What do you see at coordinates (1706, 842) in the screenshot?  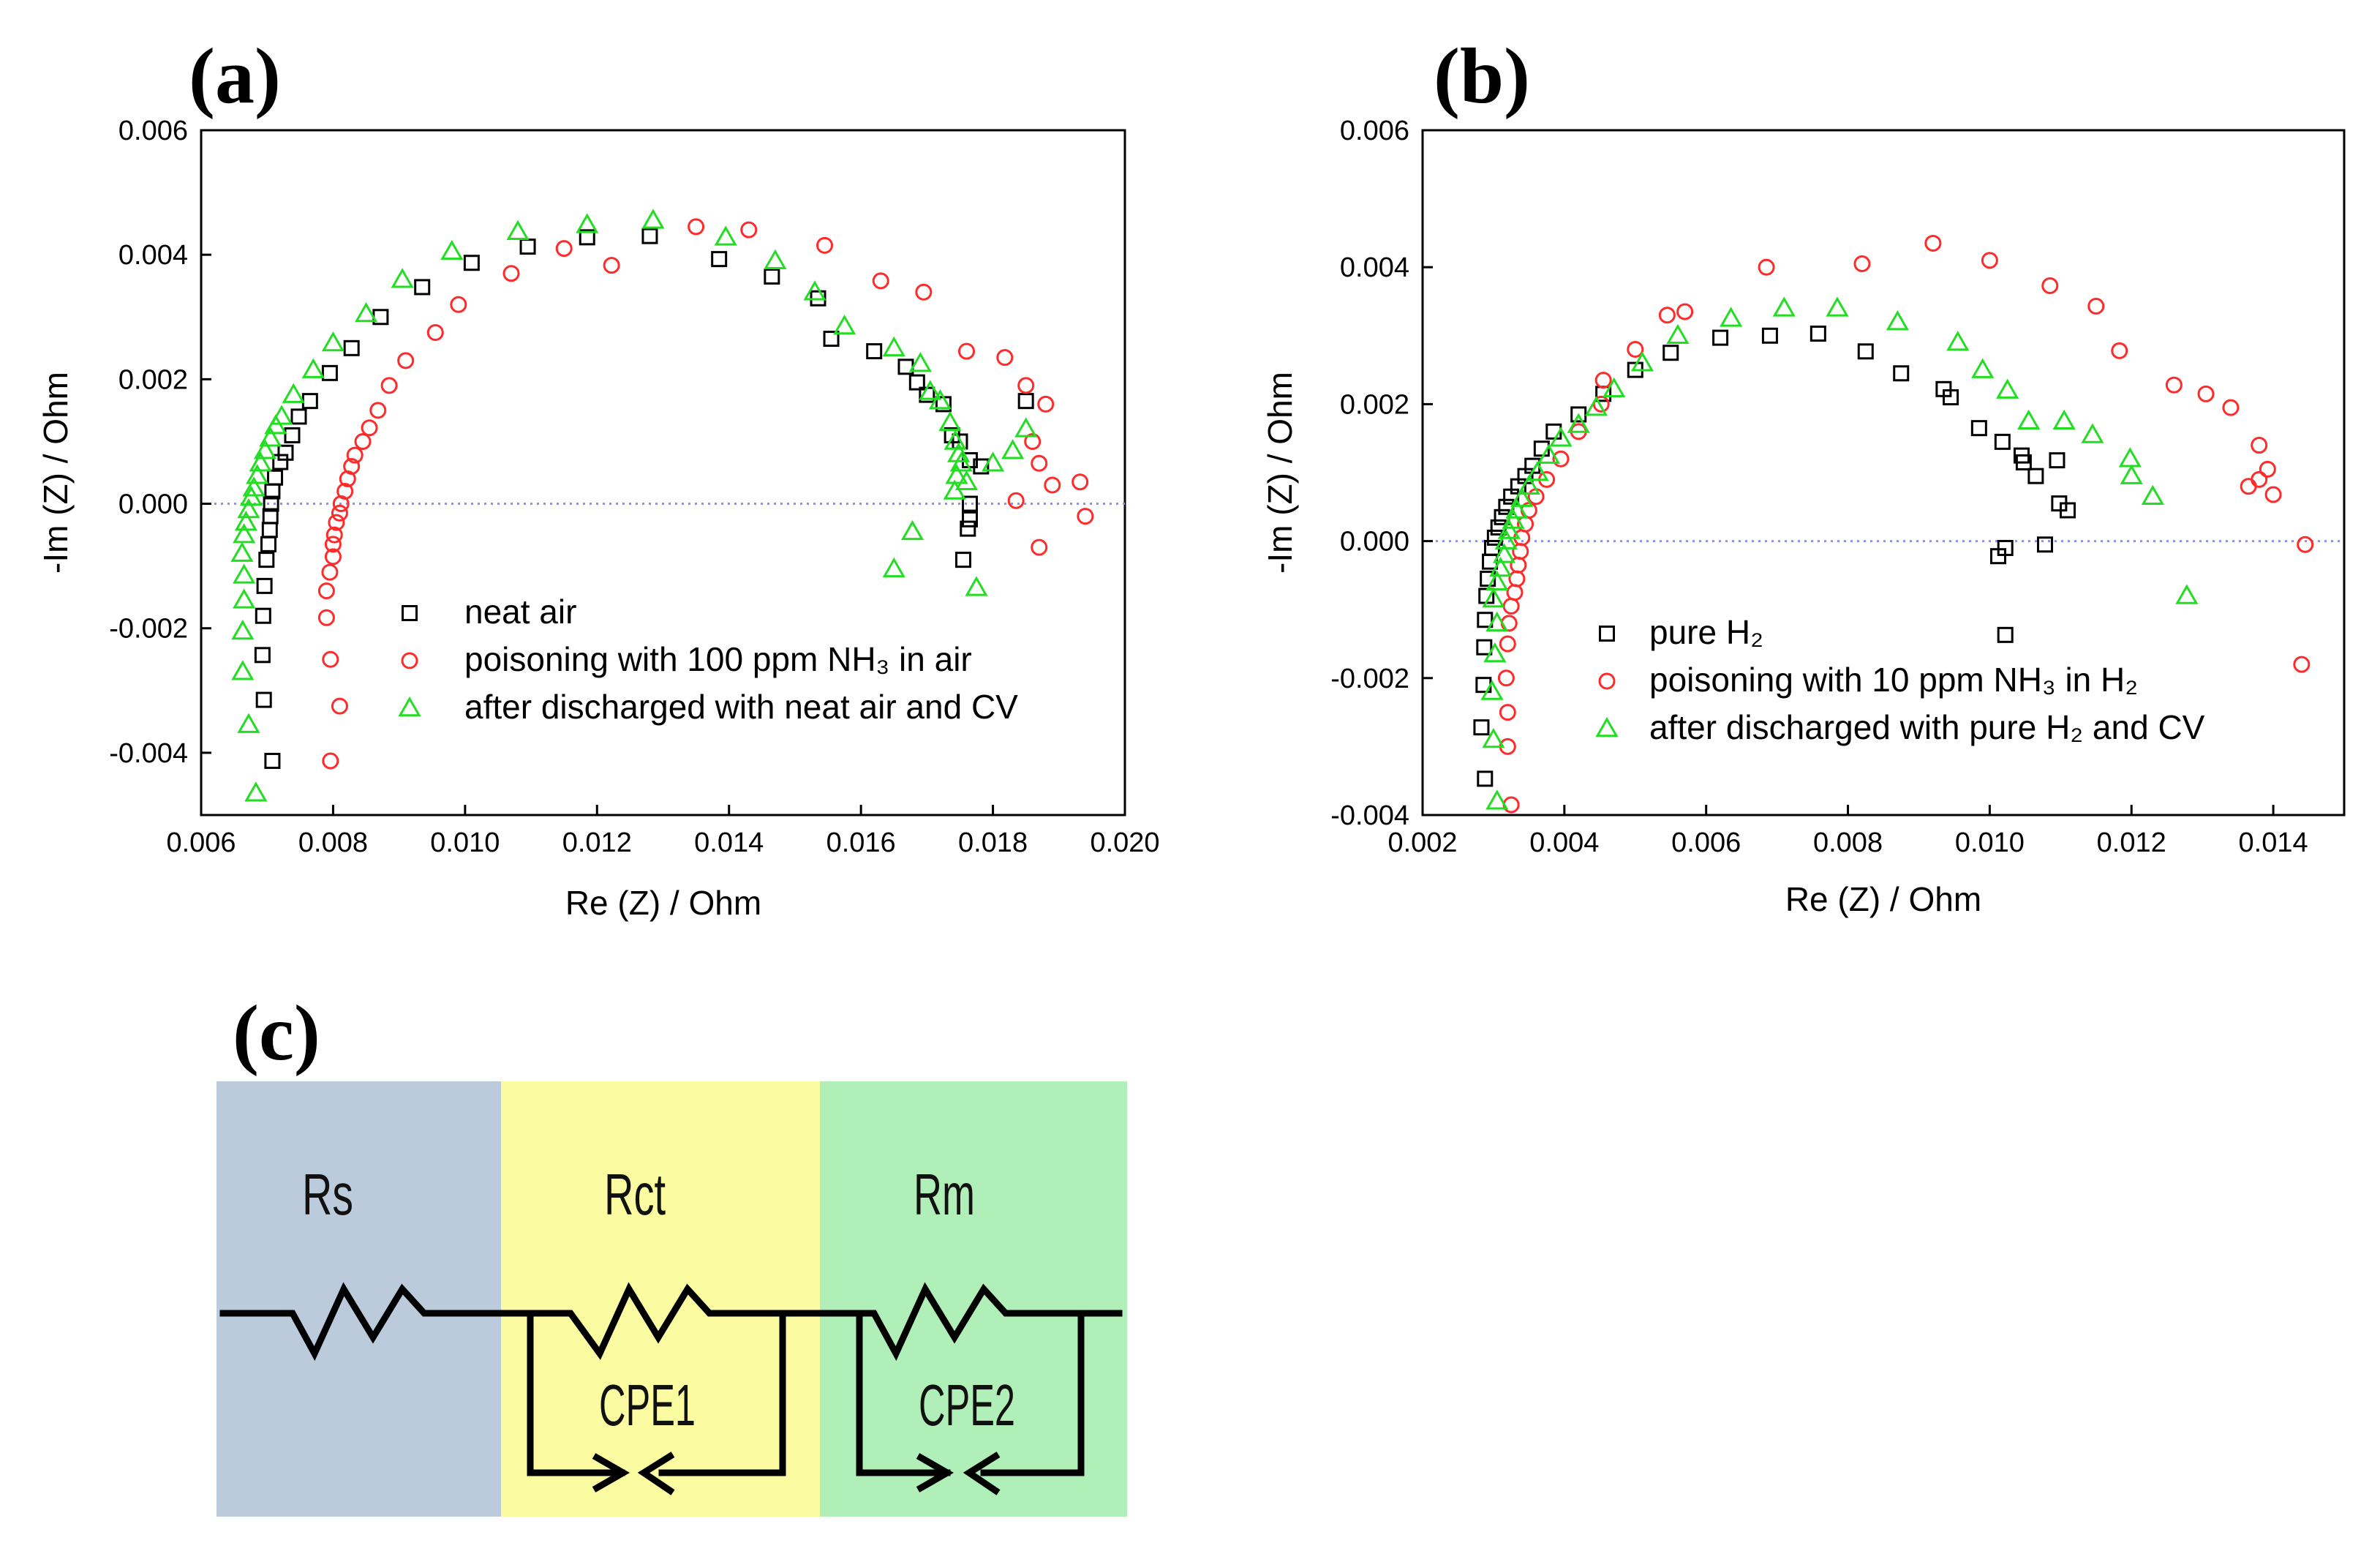 I see `chart-b-x-tick-label: 0.006` at bounding box center [1706, 842].